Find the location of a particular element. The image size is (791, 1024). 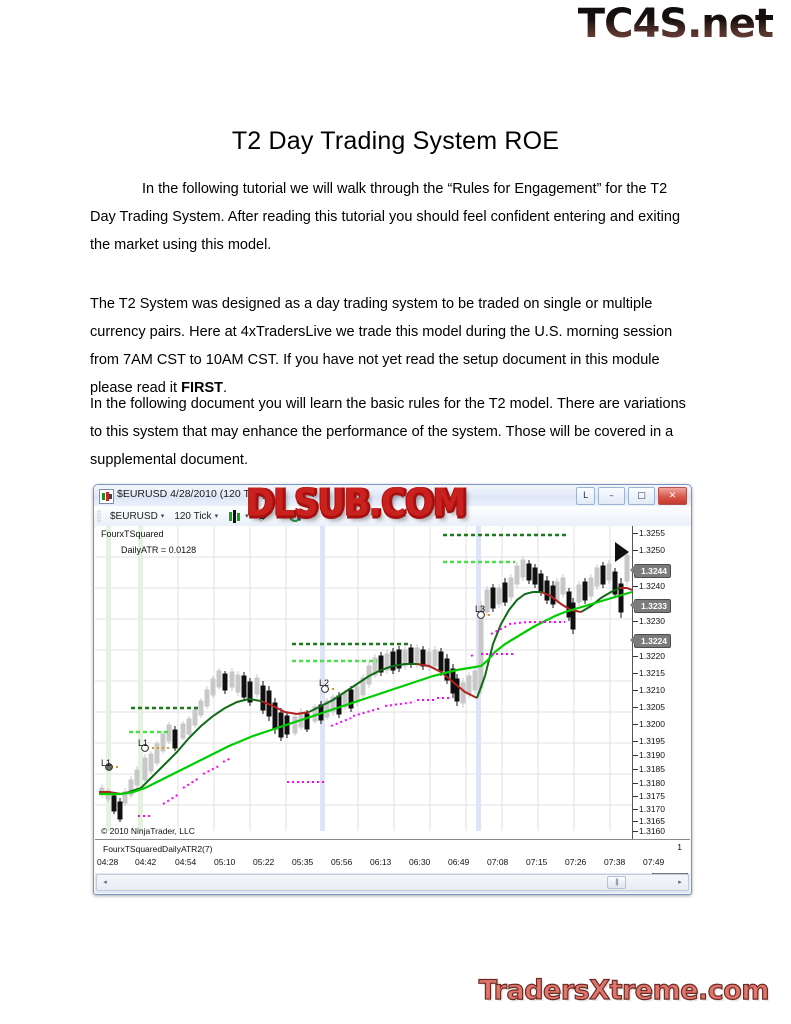

fast-moving-average is located at coordinates (366, 693).